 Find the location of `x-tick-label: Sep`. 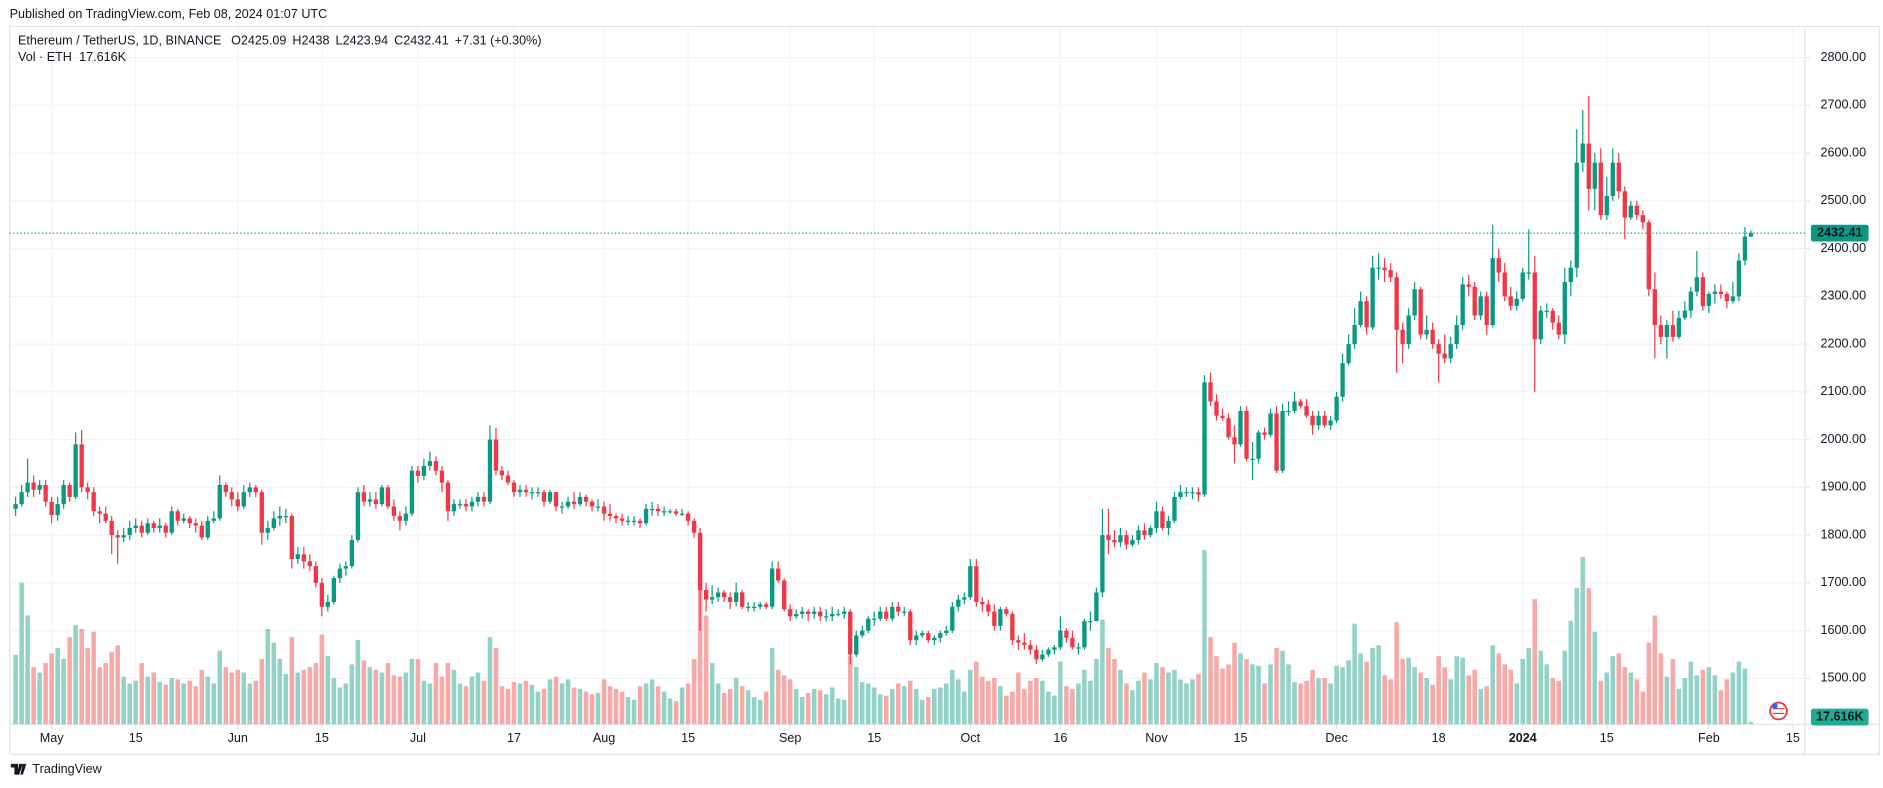

x-tick-label: Sep is located at coordinates (790, 738).